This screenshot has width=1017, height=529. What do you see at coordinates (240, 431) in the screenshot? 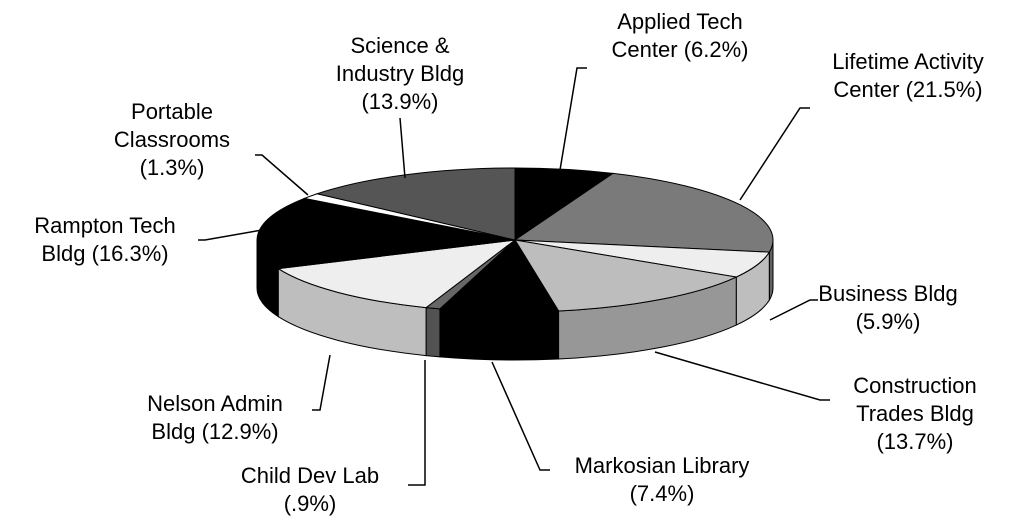
I see `value-label: (12.9%)` at bounding box center [240, 431].